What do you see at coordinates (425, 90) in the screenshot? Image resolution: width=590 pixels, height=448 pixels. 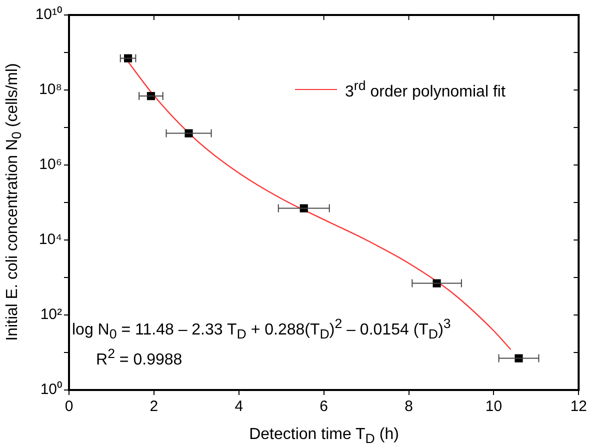 I see `legend-label: 3$^{rd}$ order polynomial fit` at bounding box center [425, 90].